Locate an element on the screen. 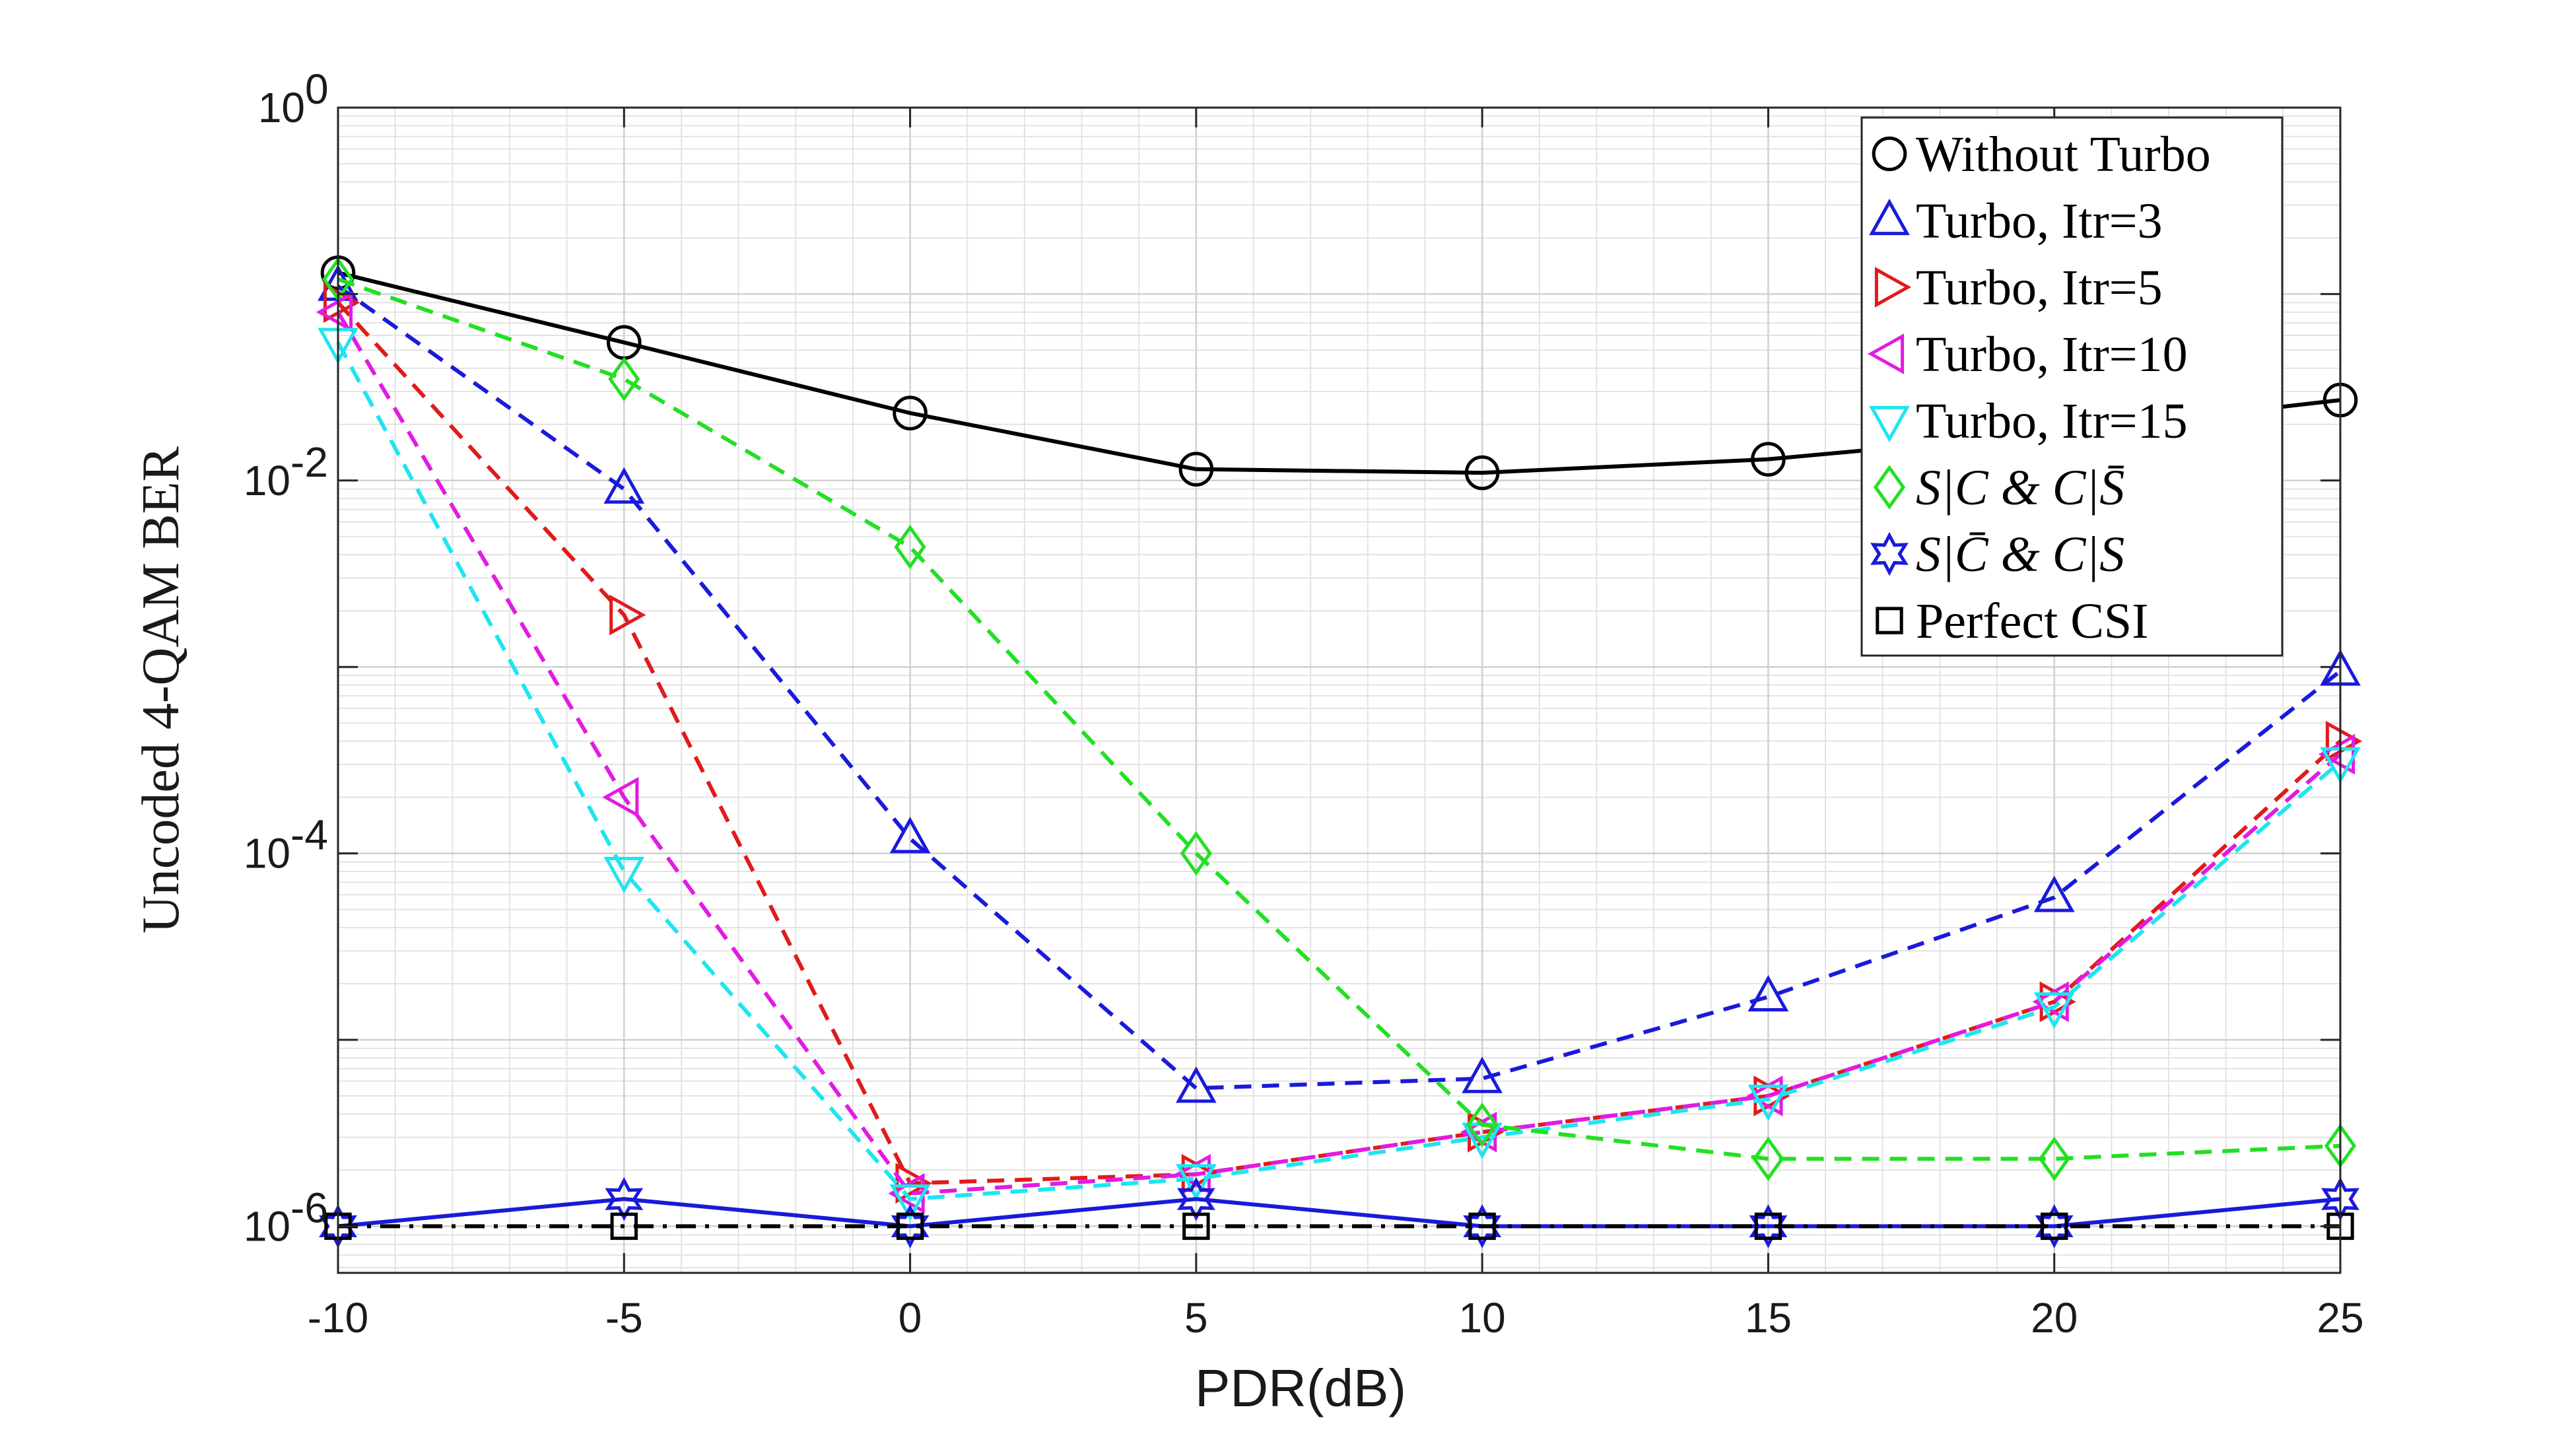 The image size is (2576, 1430). series-line is located at coordinates (1339, 1213).